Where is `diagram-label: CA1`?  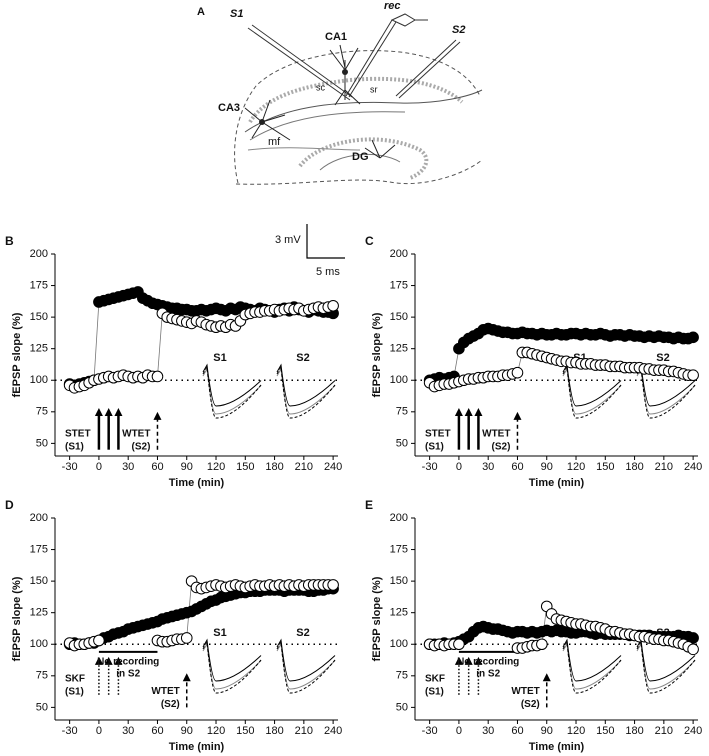 diagram-label: CA1 is located at coordinates (336, 37).